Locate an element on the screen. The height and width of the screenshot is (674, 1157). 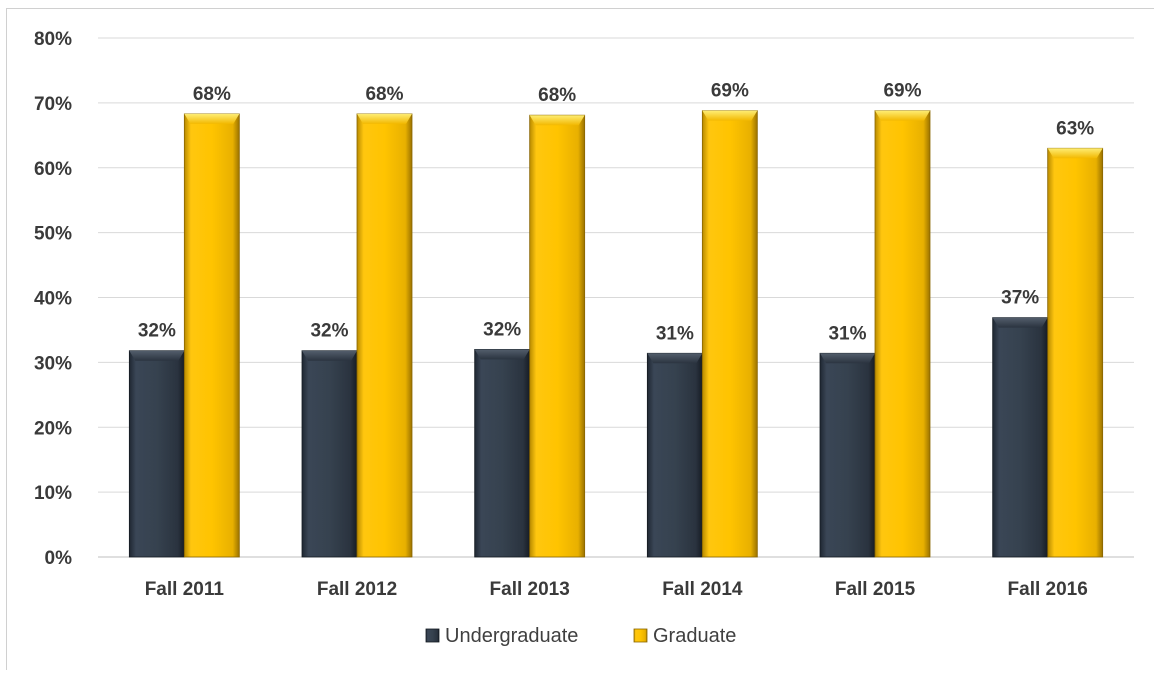
x-tick-label: Fall 2014 is located at coordinates (702, 589).